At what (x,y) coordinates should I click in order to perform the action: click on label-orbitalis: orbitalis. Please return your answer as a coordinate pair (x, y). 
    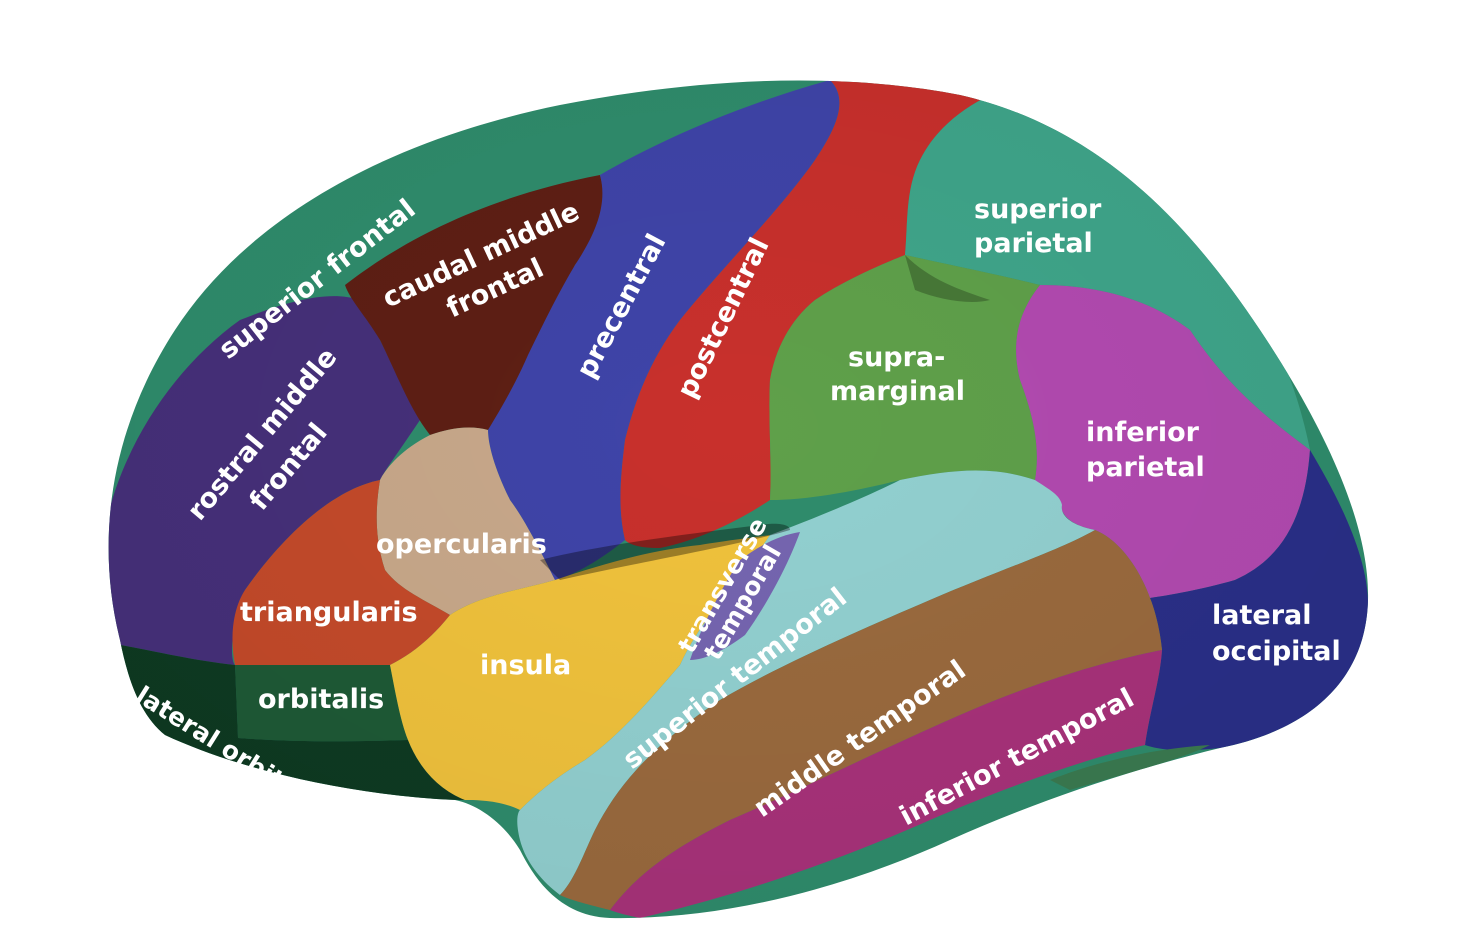
    Looking at the image, I should click on (321, 699).